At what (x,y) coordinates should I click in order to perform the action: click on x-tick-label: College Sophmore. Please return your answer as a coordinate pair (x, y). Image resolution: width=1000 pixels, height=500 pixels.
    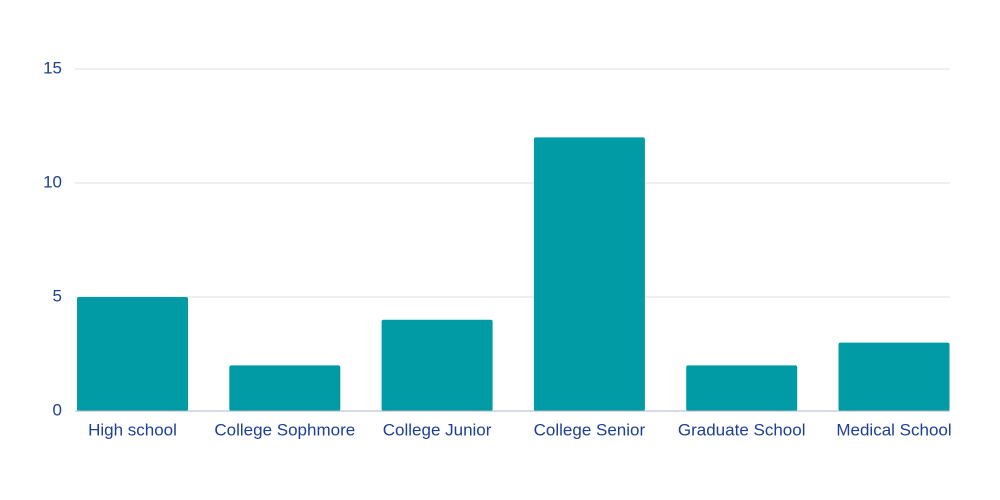
    Looking at the image, I should click on (284, 429).